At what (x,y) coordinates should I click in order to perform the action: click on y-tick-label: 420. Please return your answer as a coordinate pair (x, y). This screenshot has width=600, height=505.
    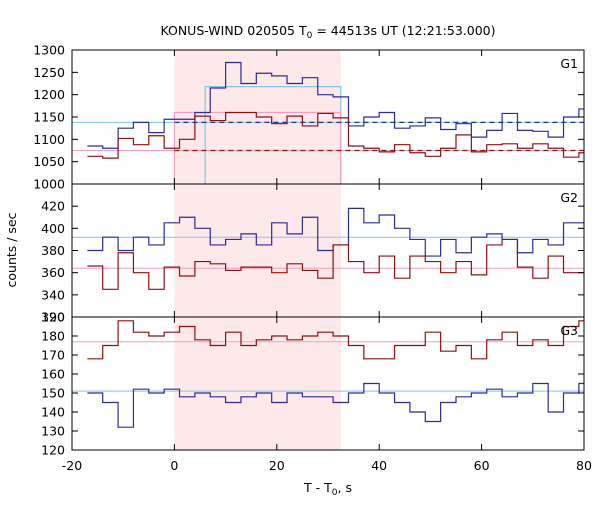
    Looking at the image, I should click on (53, 206).